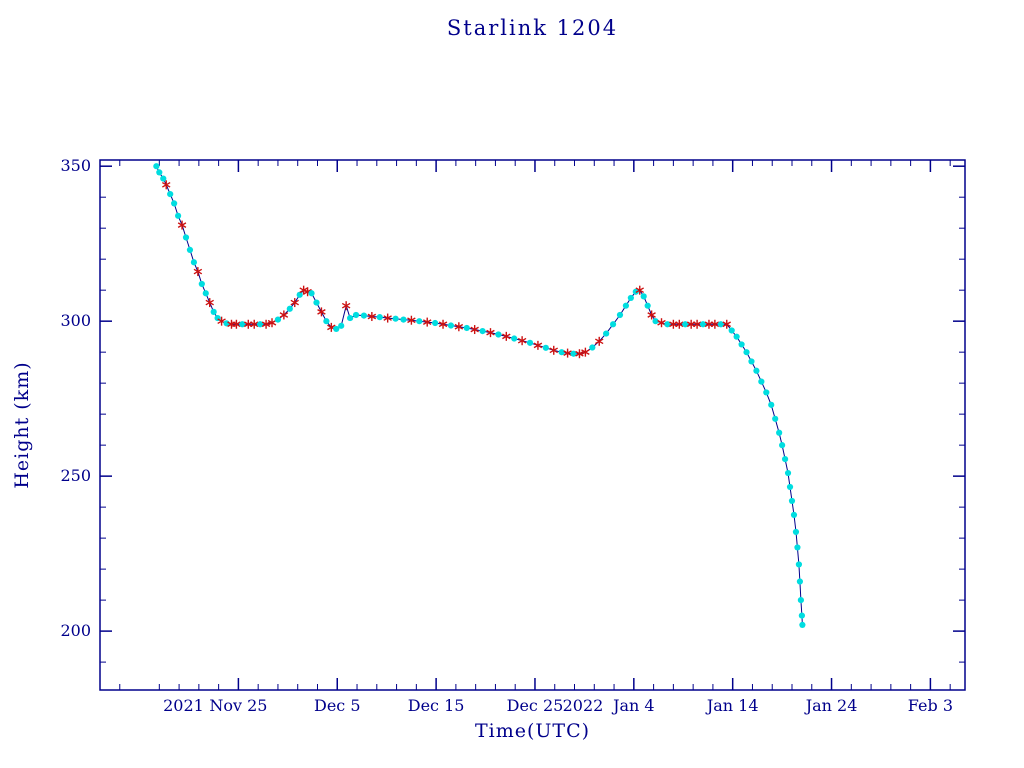 This screenshot has height=768, width=1024. What do you see at coordinates (436, 705) in the screenshot?
I see `x-tick-label: Dec 15` at bounding box center [436, 705].